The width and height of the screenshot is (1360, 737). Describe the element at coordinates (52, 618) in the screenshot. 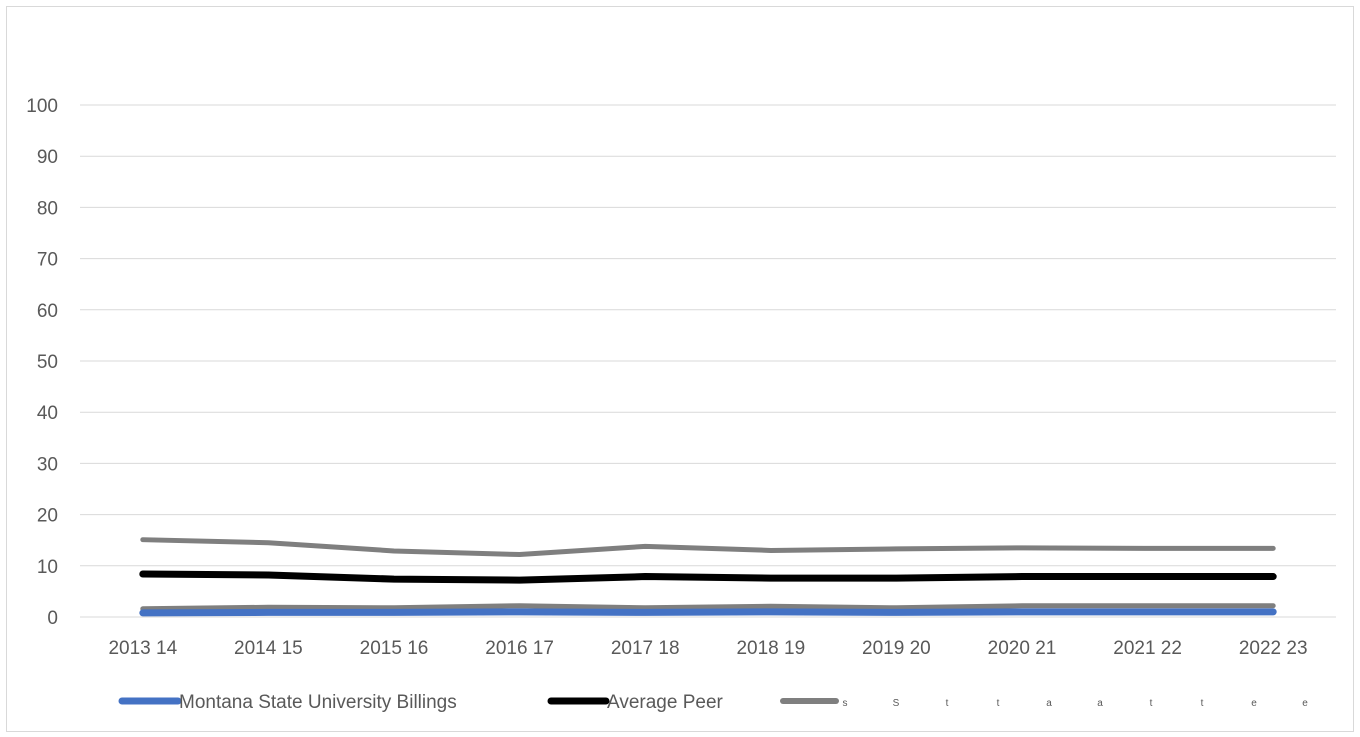

I see `y-tick-label: 0` at that location.